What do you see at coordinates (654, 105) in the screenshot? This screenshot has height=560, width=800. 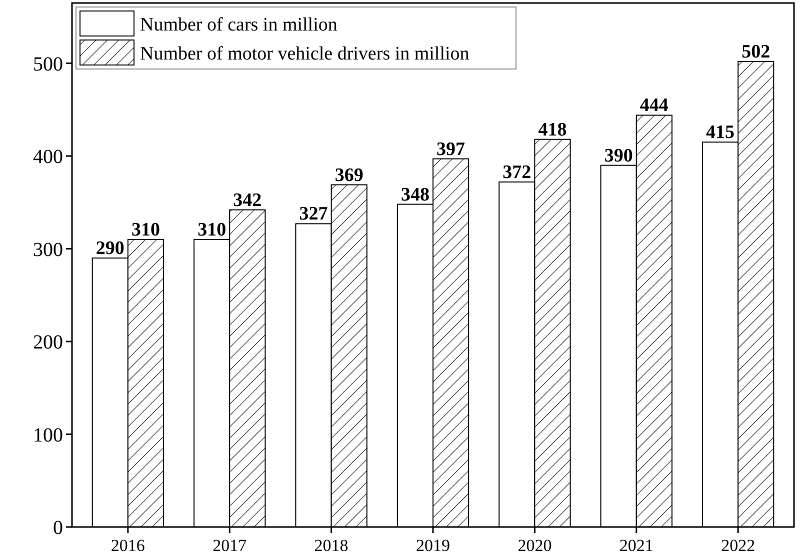 I see `data-label: 444` at bounding box center [654, 105].